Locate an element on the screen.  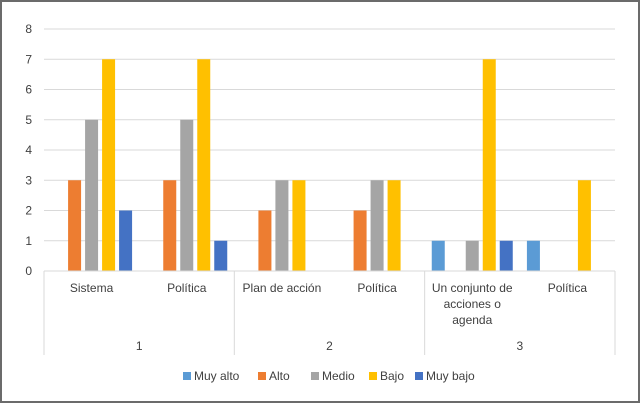
legend-swatch-alto is located at coordinates (262, 376).